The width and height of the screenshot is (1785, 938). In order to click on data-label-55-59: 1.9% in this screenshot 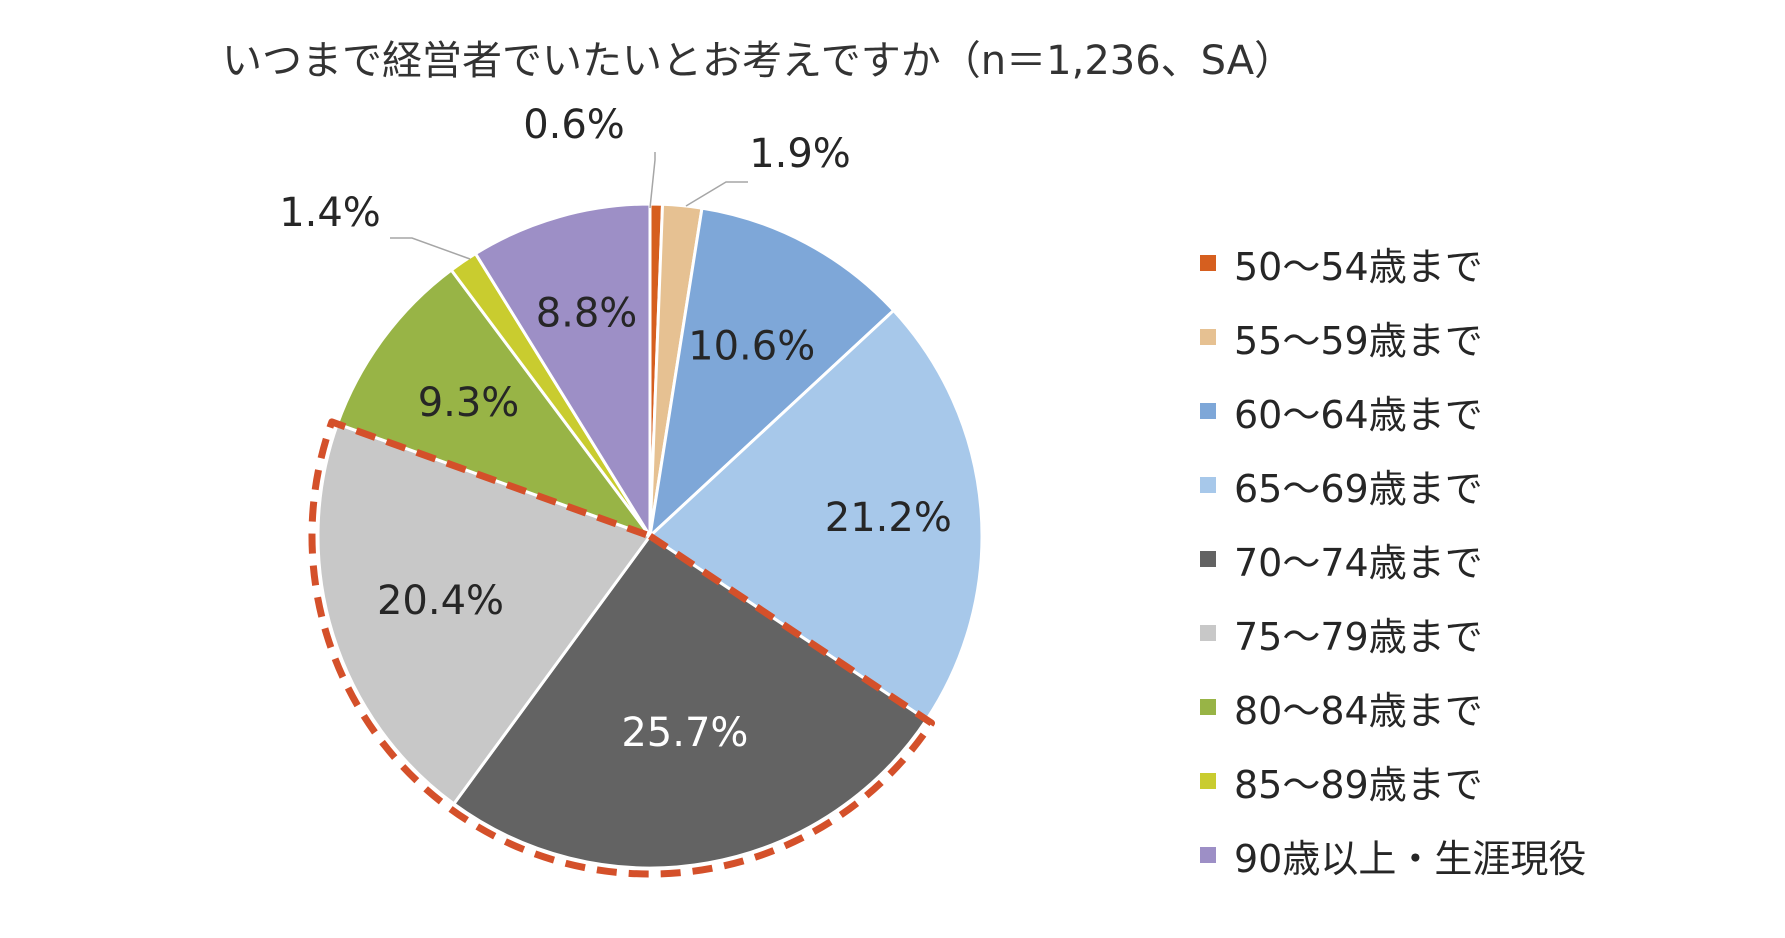, I will do `click(800, 154)`.